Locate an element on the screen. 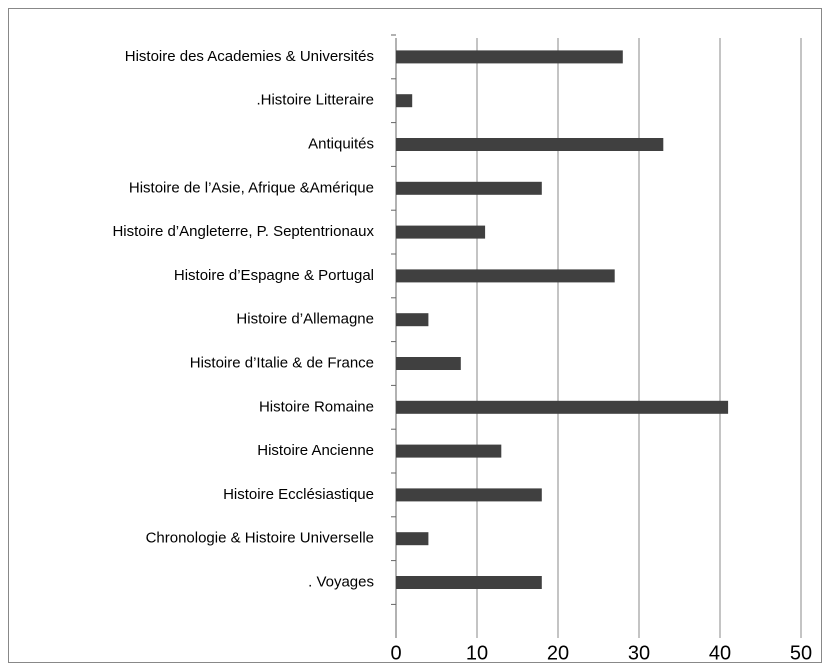  y-tick-label: Histoire d’Espagne & Portugal is located at coordinates (274, 275).